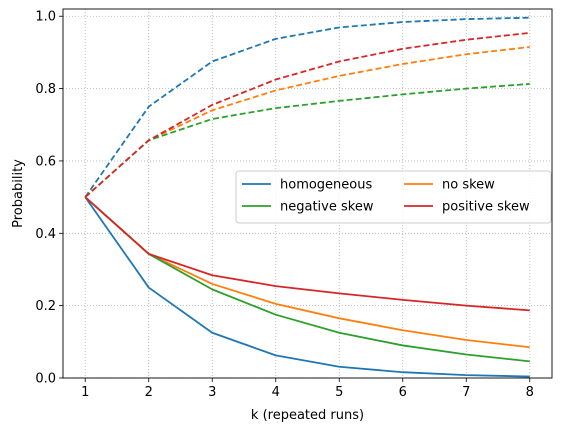 This screenshot has width=567, height=432. Describe the element at coordinates (85, 392) in the screenshot. I see `x-tick-label: 1` at that location.